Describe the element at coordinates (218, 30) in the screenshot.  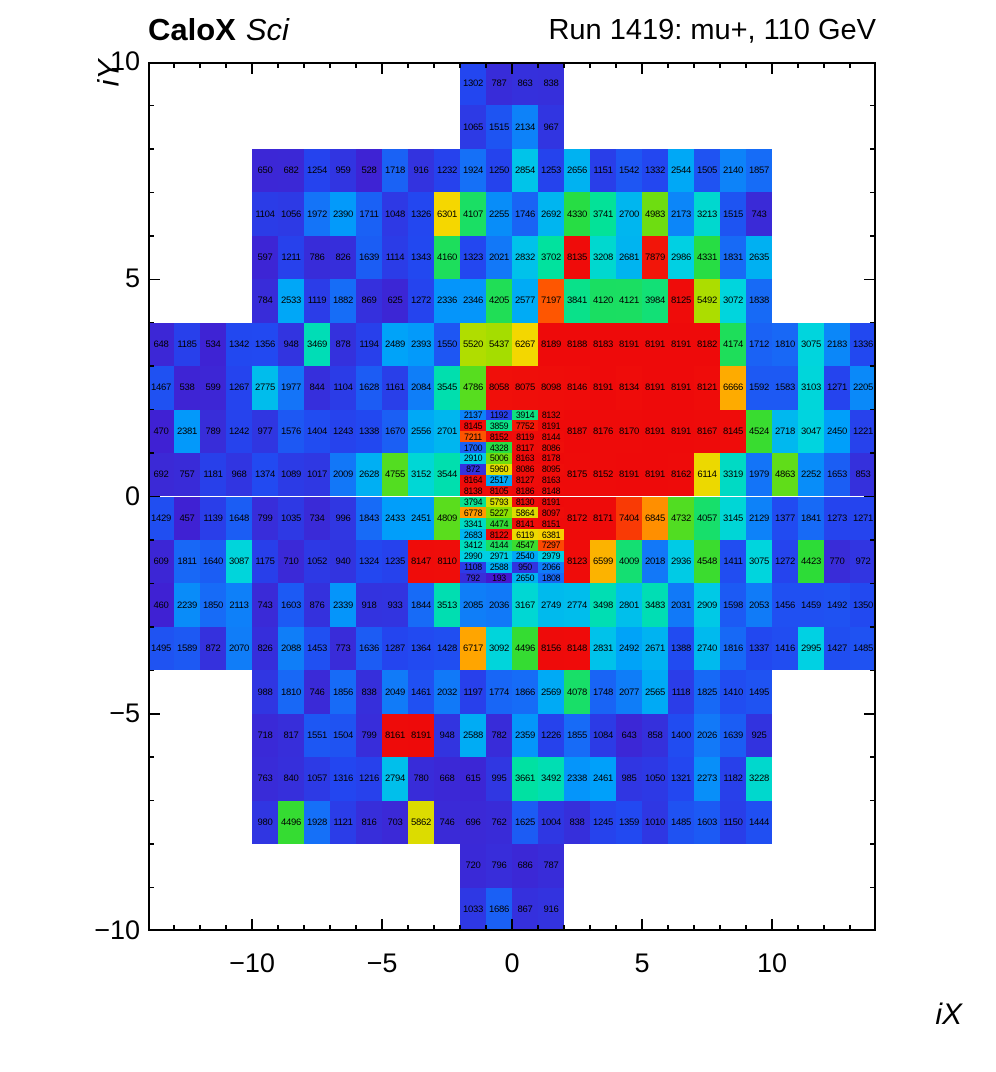
I see `plot-title-left: CaloX Sci` at that location.